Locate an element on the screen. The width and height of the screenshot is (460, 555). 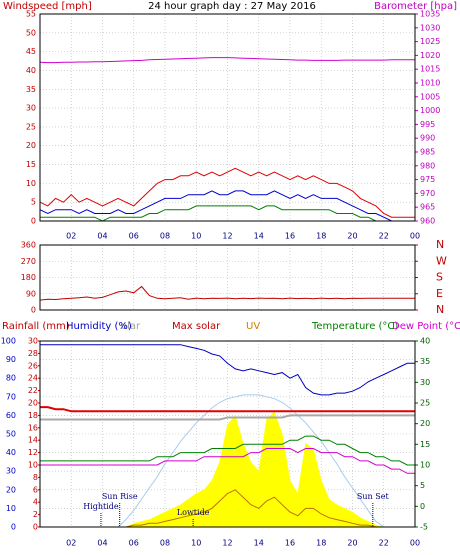
y3-tick-label: 6 is located at coordinates (35, 489).